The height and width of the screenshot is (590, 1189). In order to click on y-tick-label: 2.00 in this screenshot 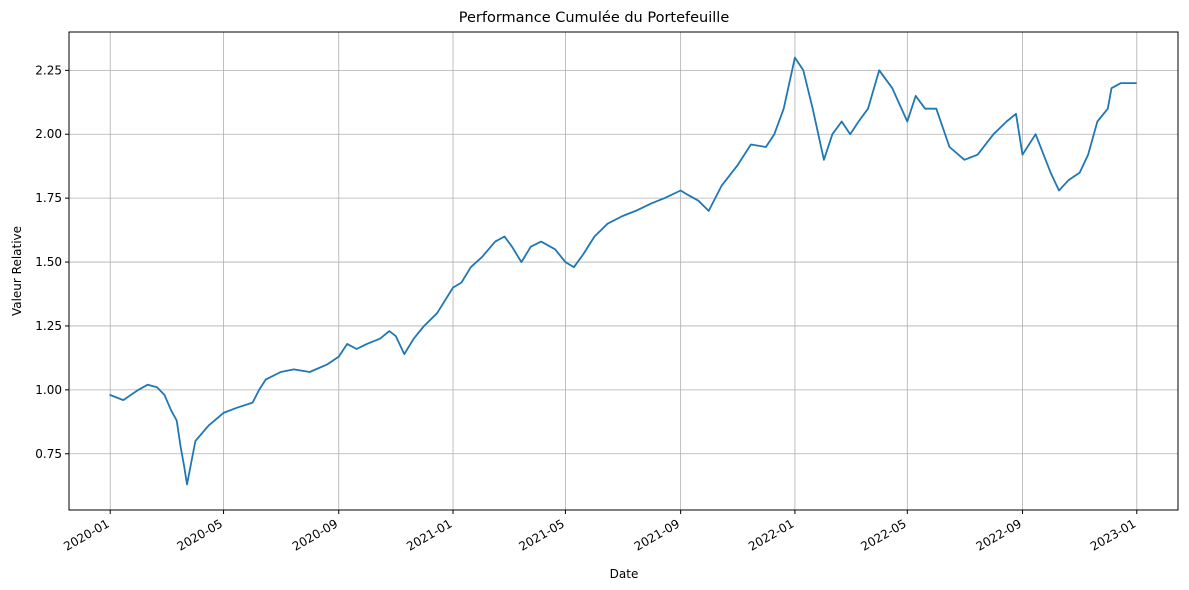, I will do `click(48, 134)`.